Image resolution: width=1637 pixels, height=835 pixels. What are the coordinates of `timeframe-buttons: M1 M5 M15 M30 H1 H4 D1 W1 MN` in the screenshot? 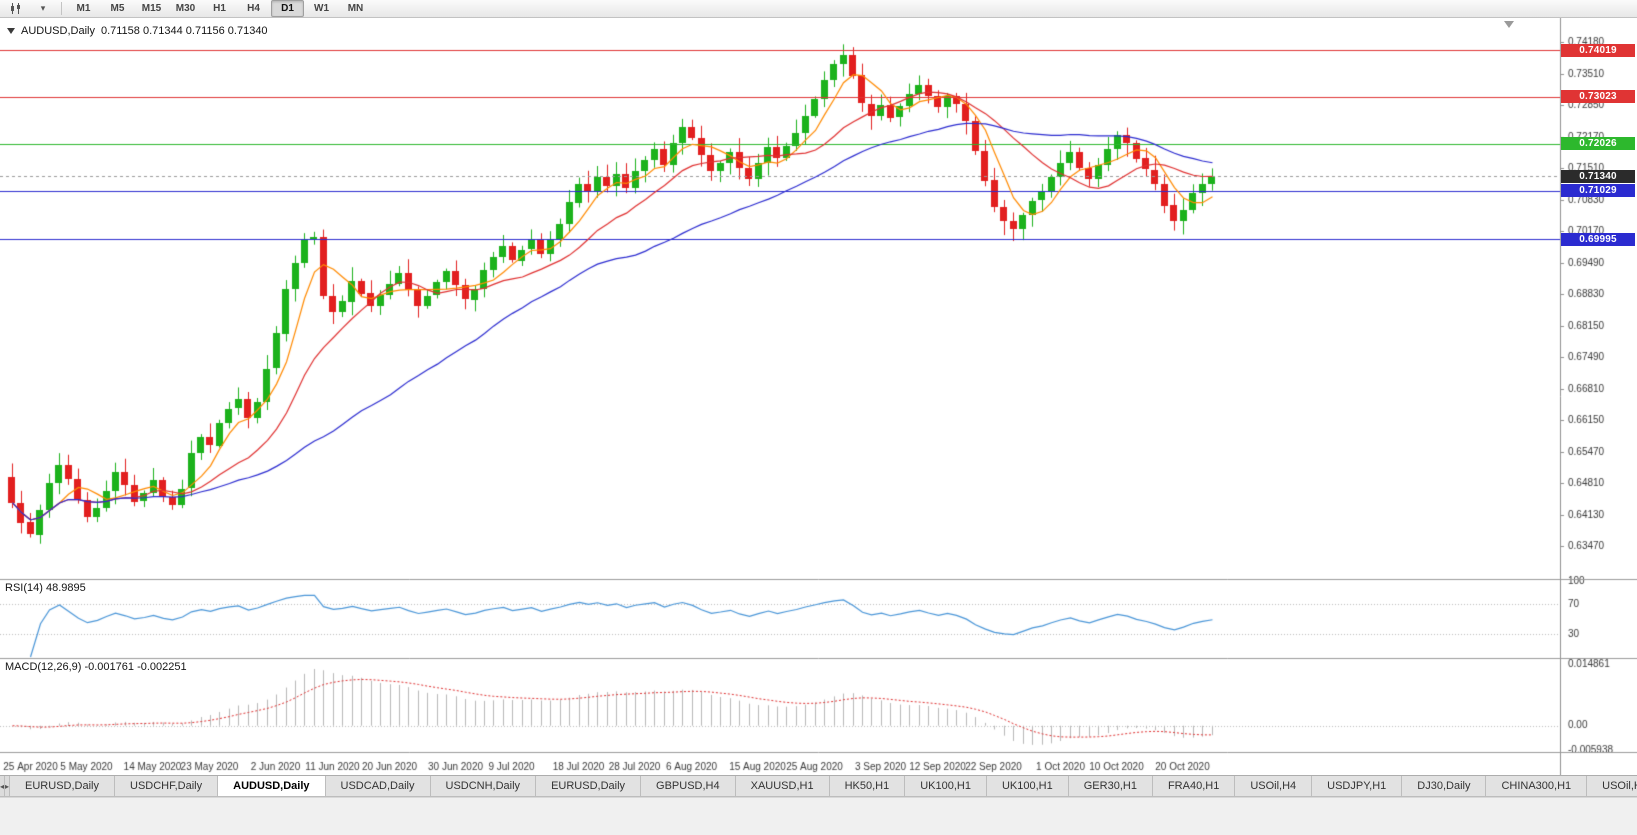 It's located at (219, 8).